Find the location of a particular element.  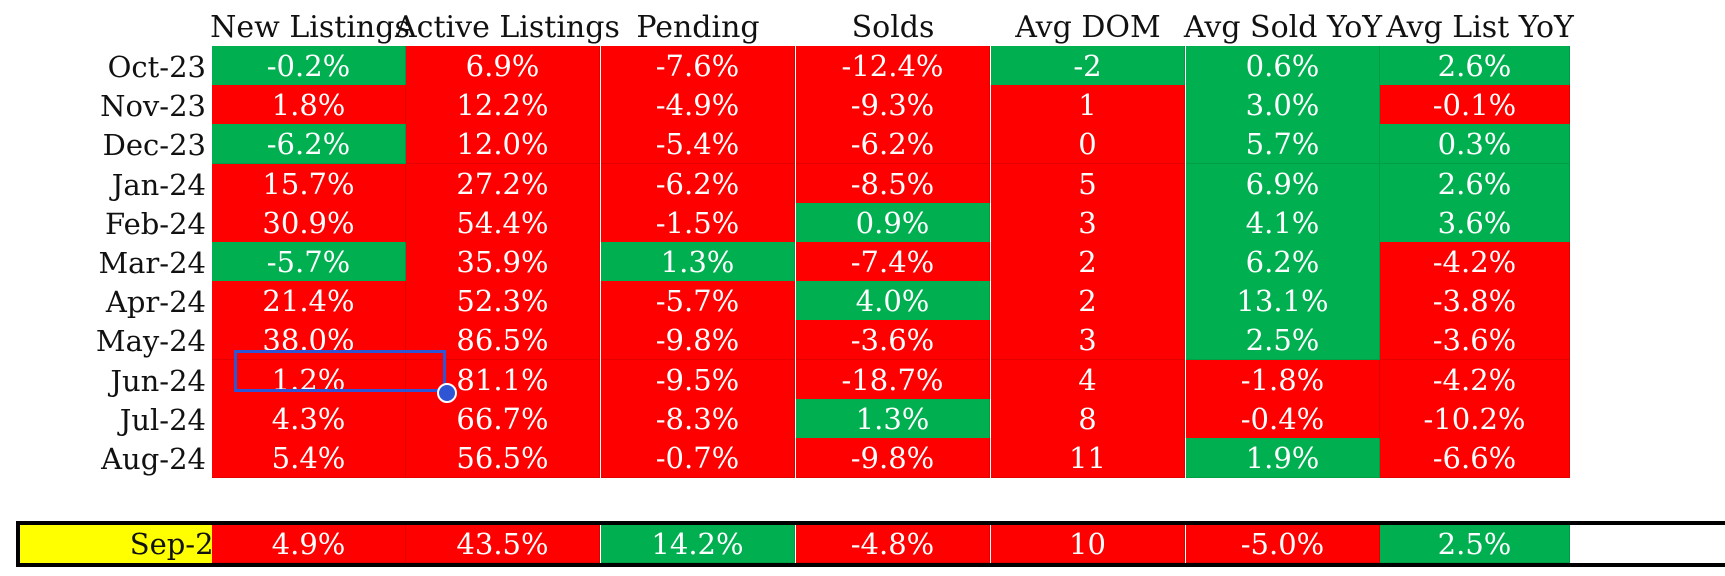

table-cell: -9.5% is located at coordinates (698, 380).